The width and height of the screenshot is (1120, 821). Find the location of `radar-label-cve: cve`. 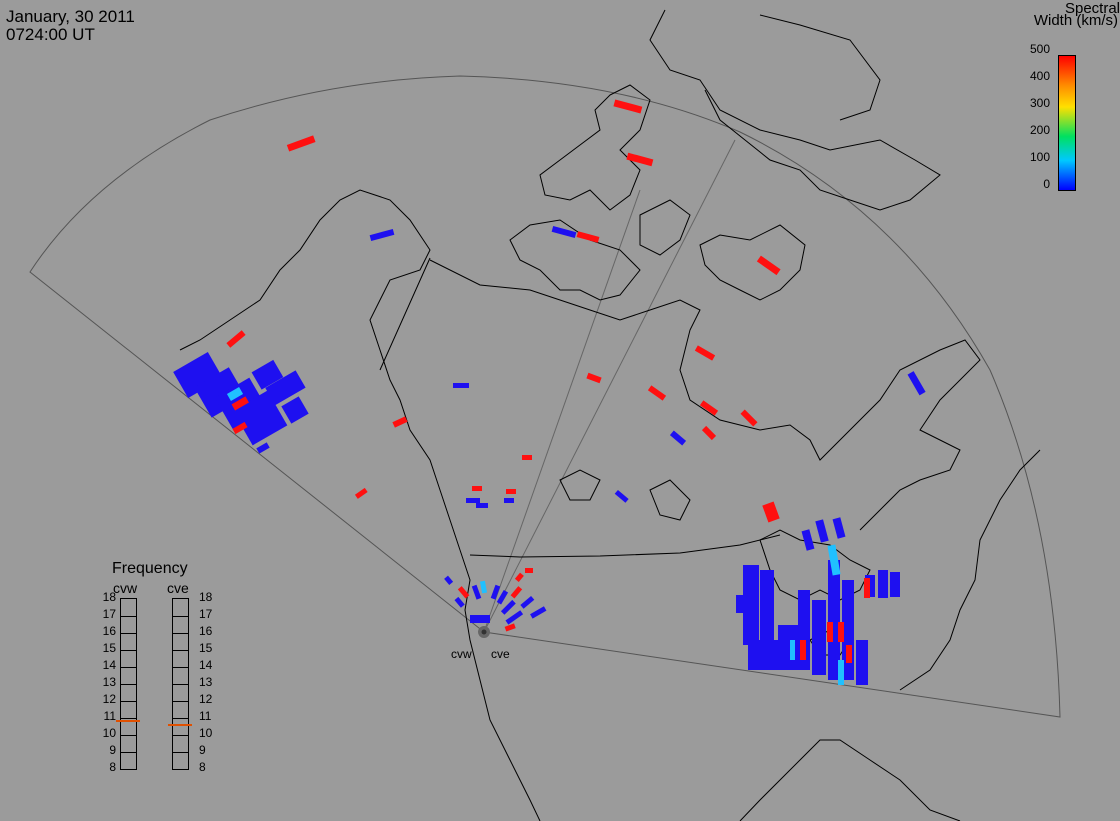

radar-label-cve: cve is located at coordinates (500, 654).